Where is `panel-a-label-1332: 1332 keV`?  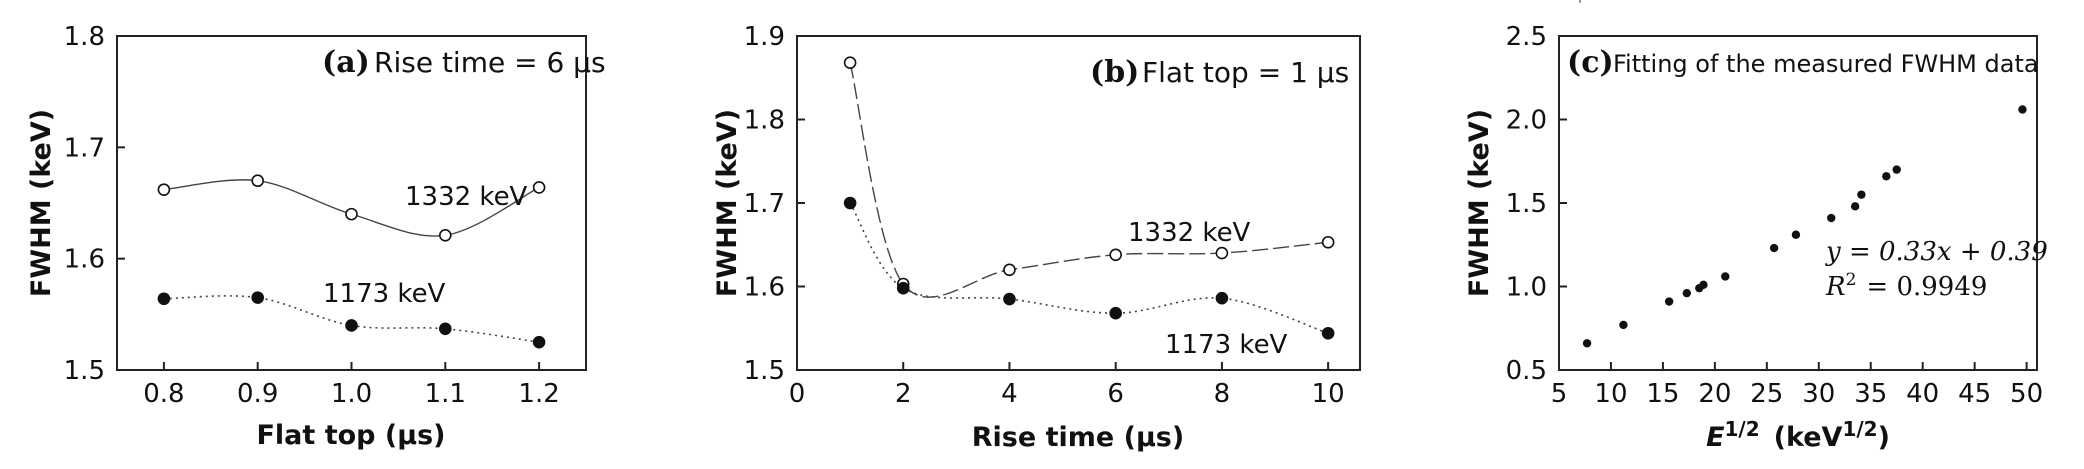
panel-a-label-1332: 1332 keV is located at coordinates (466, 197).